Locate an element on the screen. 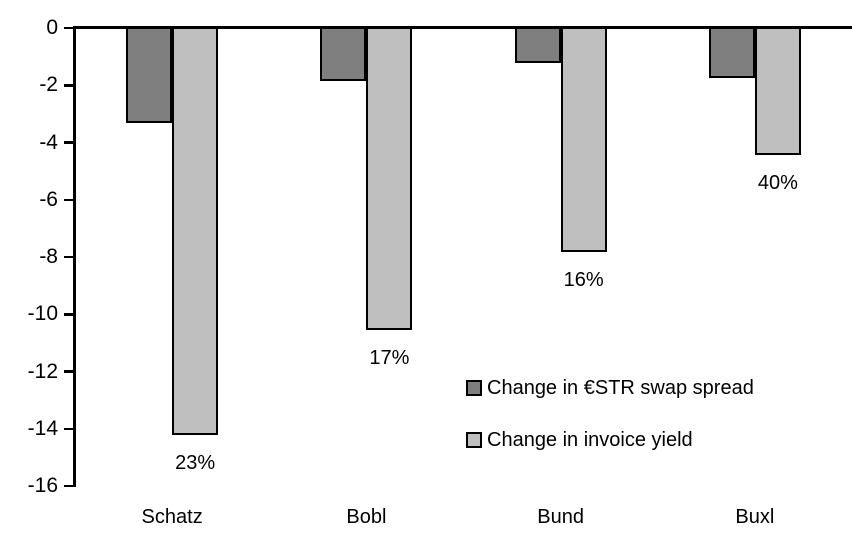 This screenshot has height=539, width=852. y-axis-line is located at coordinates (74, 256).